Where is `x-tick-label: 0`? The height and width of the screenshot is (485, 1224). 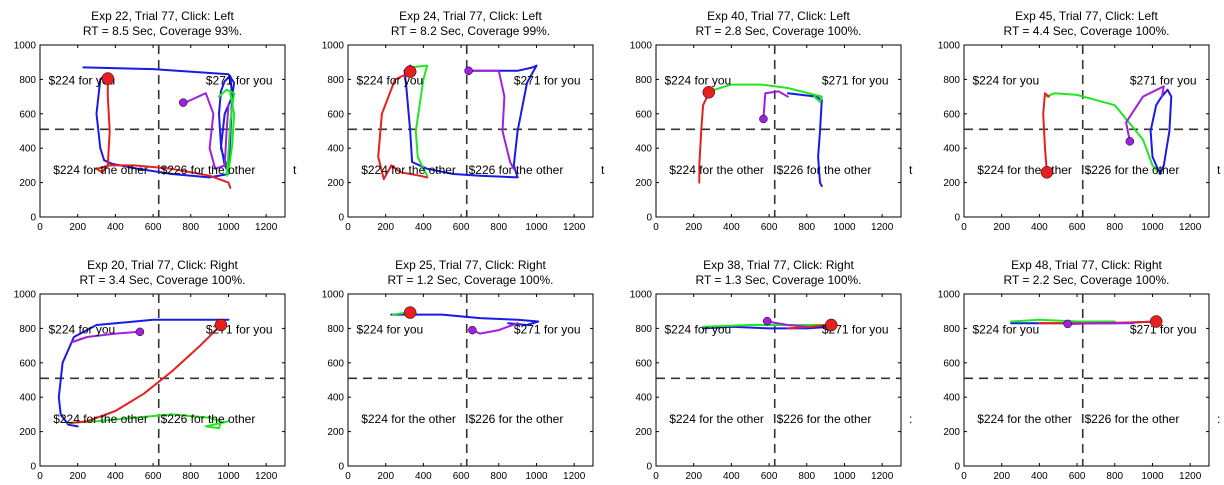 x-tick-label: 0 is located at coordinates (964, 227).